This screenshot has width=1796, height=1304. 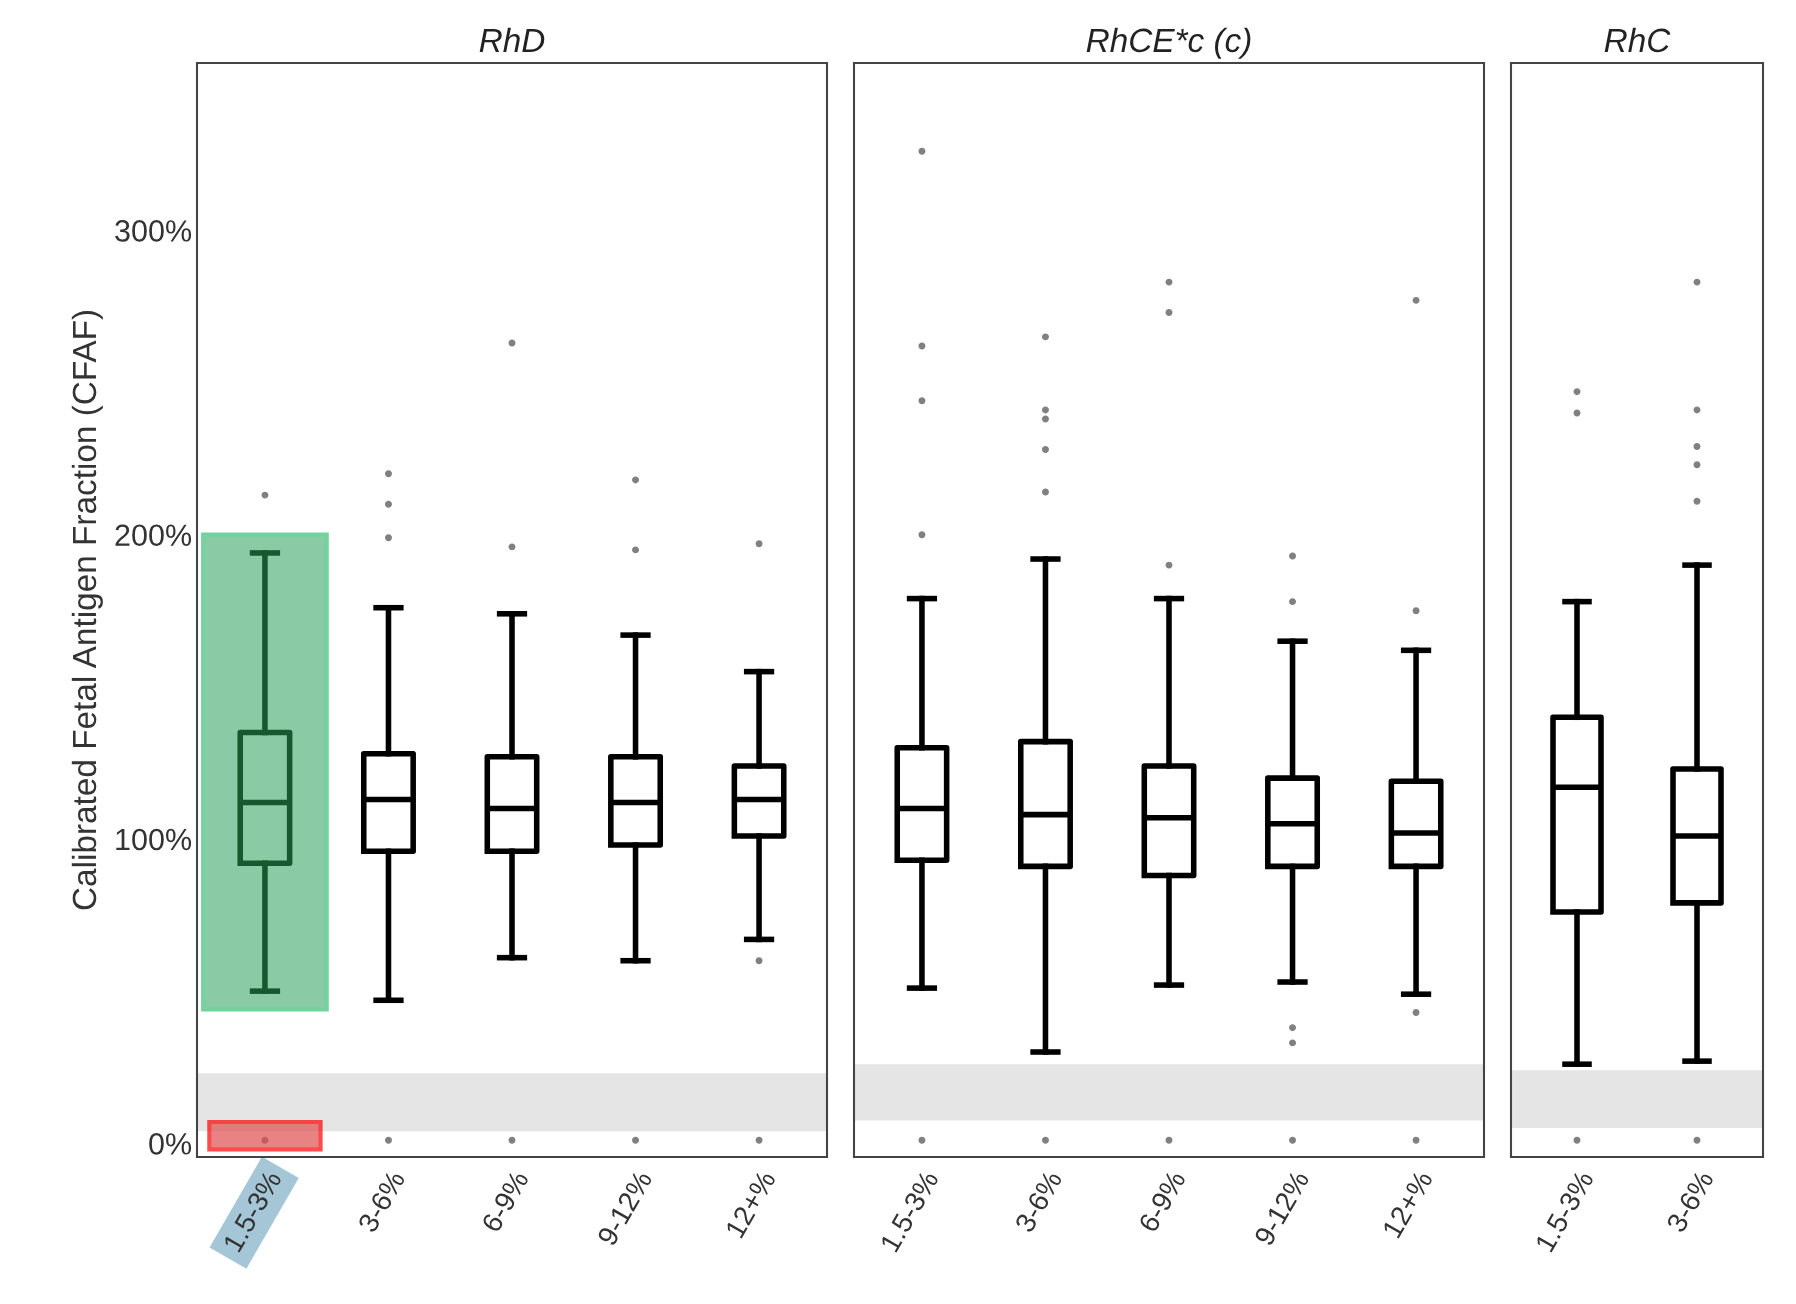 What do you see at coordinates (153, 535) in the screenshot?
I see `y-tick-label: 200%` at bounding box center [153, 535].